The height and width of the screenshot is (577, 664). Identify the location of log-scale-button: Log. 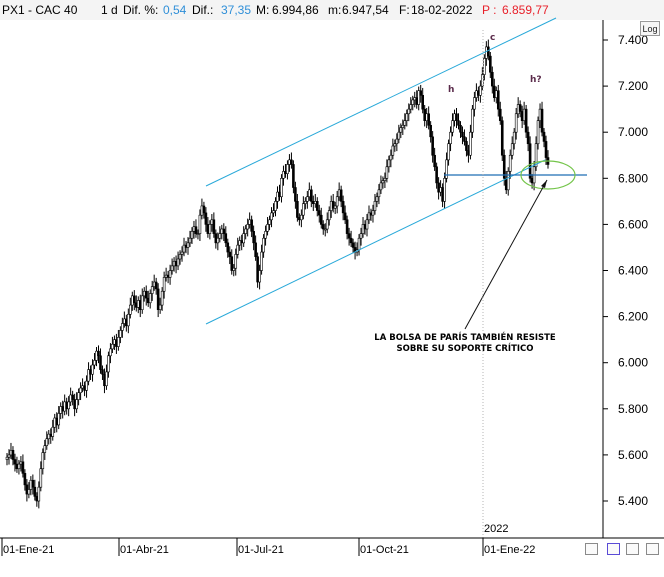
(650, 28).